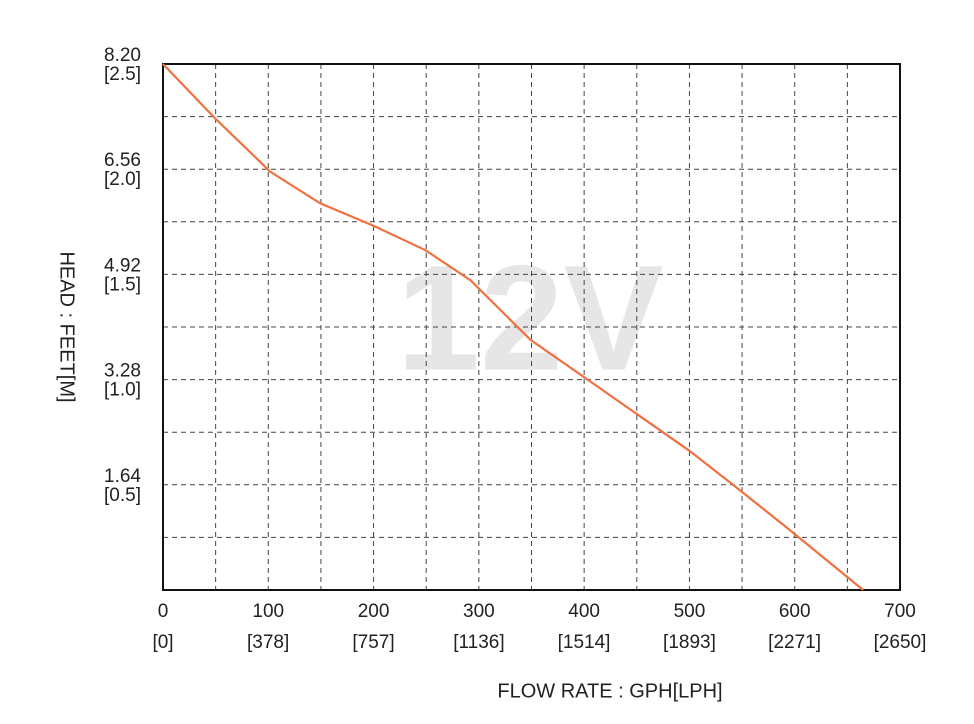 Image resolution: width=974 pixels, height=724 pixels. I want to click on x-tick-label: 200, so click(374, 611).